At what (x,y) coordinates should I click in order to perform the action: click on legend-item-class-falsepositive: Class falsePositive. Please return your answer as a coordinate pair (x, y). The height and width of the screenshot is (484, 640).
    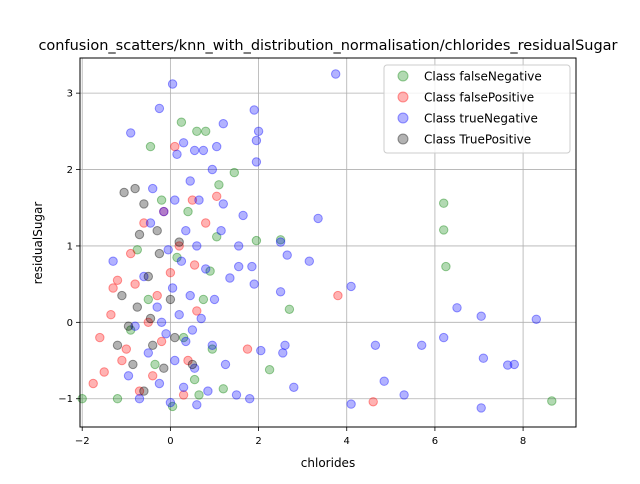
    Looking at the image, I should click on (465, 98).